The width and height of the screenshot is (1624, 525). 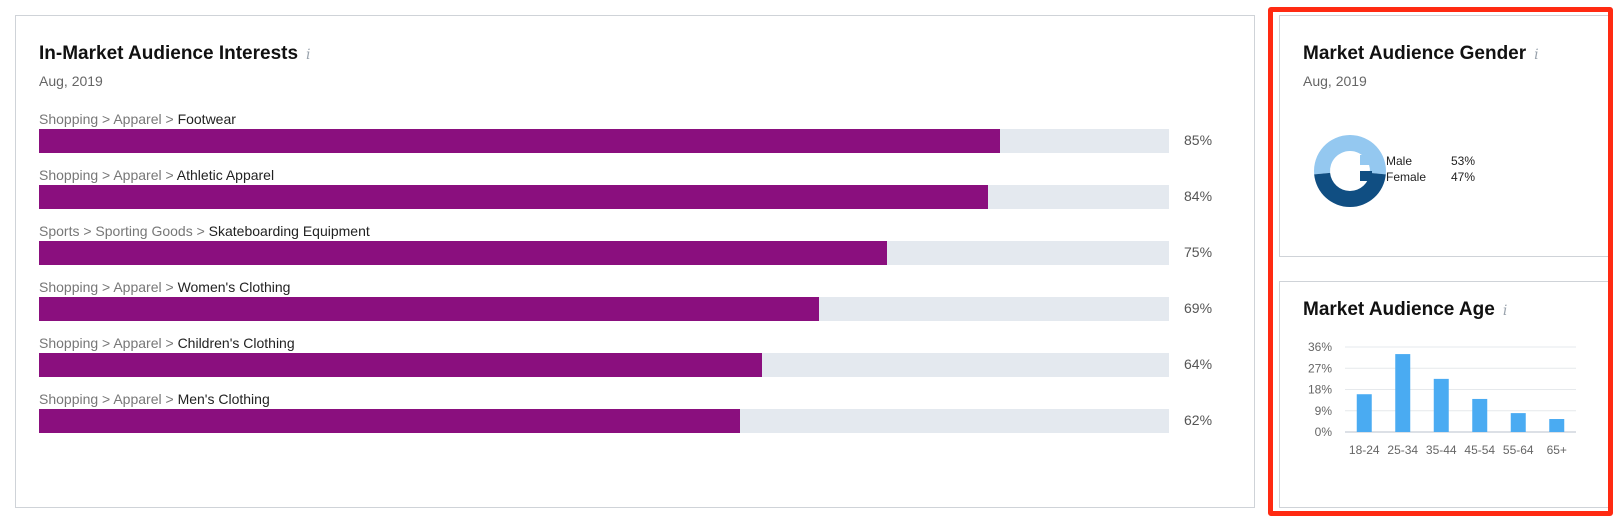 I want to click on legend-label: Female, so click(x=1406, y=177).